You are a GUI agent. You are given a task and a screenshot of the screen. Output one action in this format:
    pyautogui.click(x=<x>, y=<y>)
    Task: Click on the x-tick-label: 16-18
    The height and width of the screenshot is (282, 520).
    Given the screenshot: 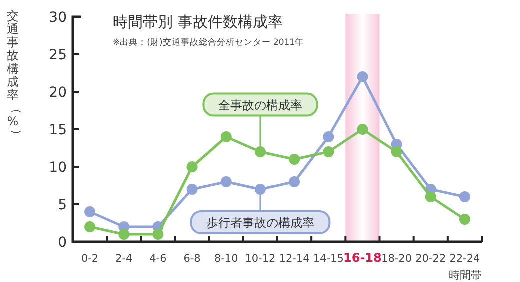 What is the action you would take?
    pyautogui.click(x=363, y=258)
    